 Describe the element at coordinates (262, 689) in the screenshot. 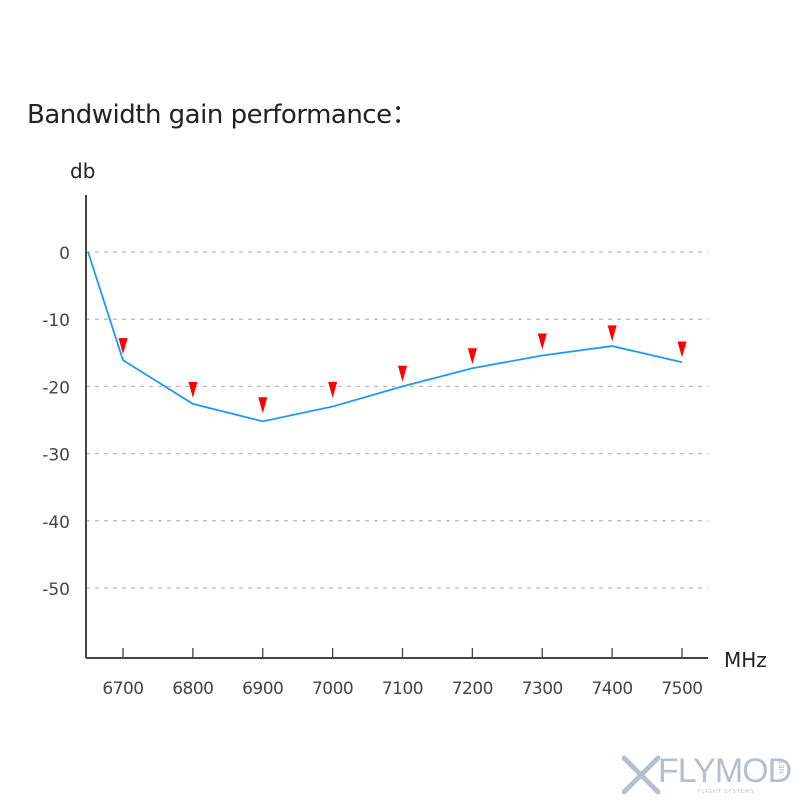

I see `x-tick-label: 6900` at that location.